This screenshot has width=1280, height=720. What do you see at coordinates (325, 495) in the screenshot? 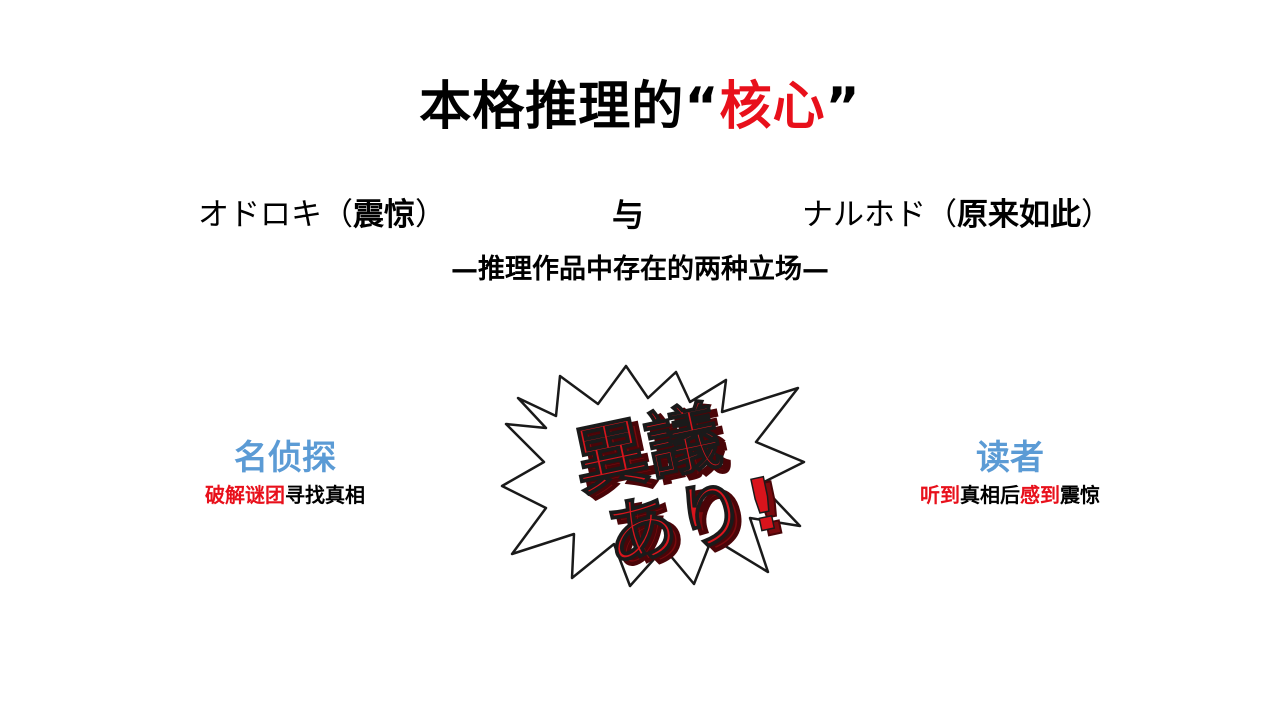
I see `left-desc-black: 寻找真相` at bounding box center [325, 495].